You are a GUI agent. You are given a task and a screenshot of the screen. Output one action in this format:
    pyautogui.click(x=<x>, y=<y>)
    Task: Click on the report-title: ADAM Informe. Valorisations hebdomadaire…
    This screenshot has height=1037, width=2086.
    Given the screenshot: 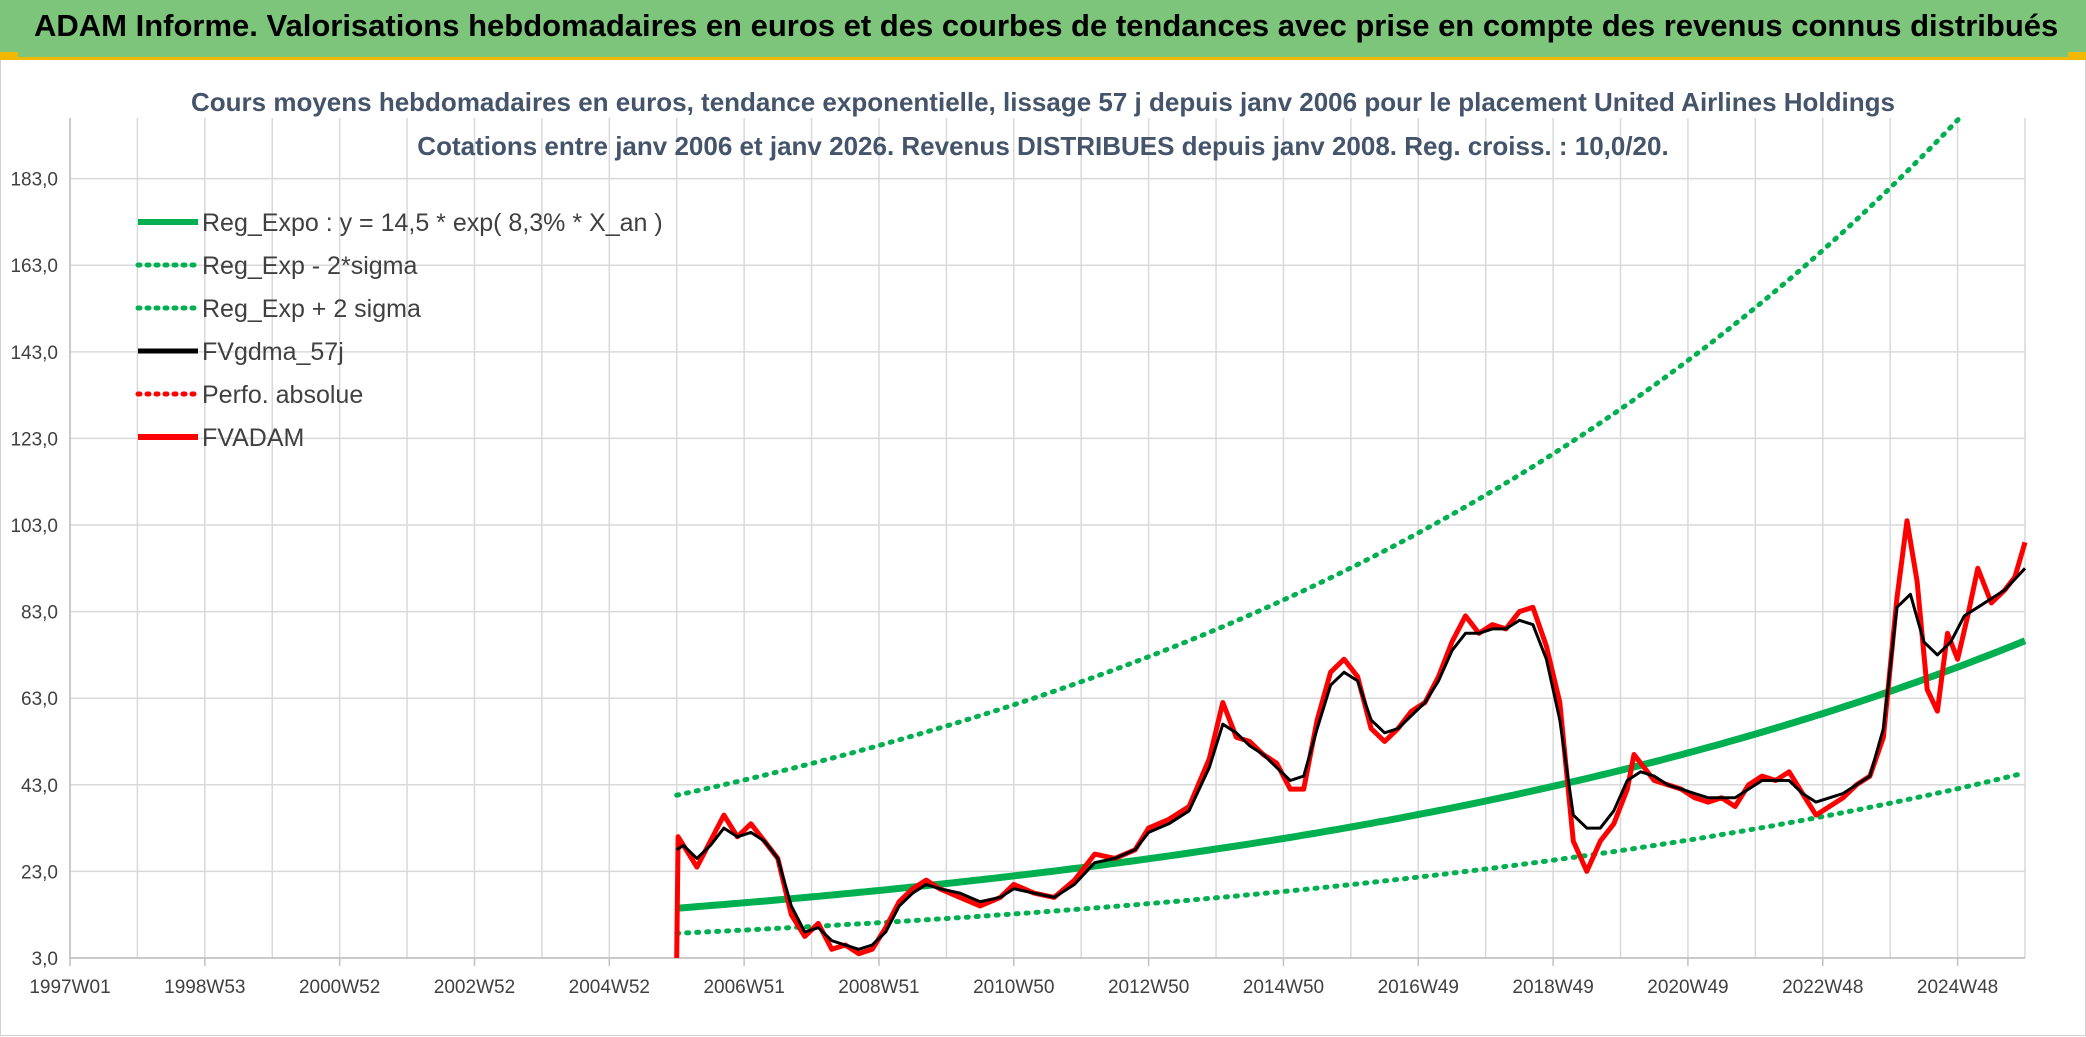 What is the action you would take?
    pyautogui.click(x=1046, y=25)
    